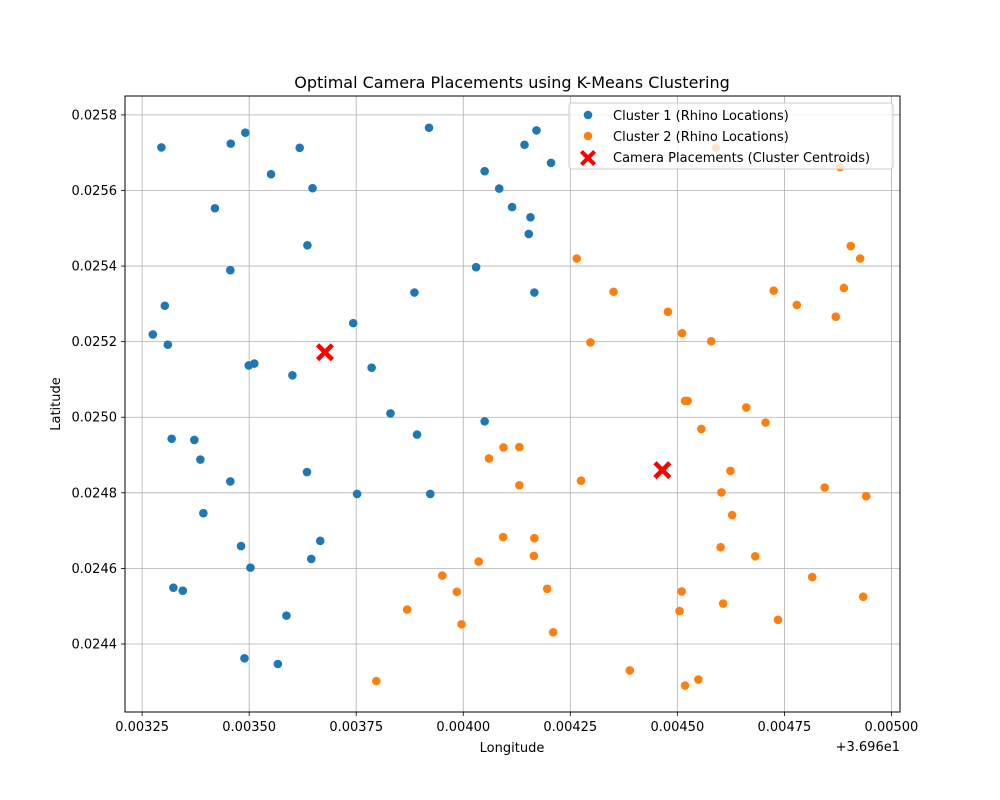  What do you see at coordinates (95, 493) in the screenshot?
I see `y-tick-label: 0.0248` at bounding box center [95, 493].